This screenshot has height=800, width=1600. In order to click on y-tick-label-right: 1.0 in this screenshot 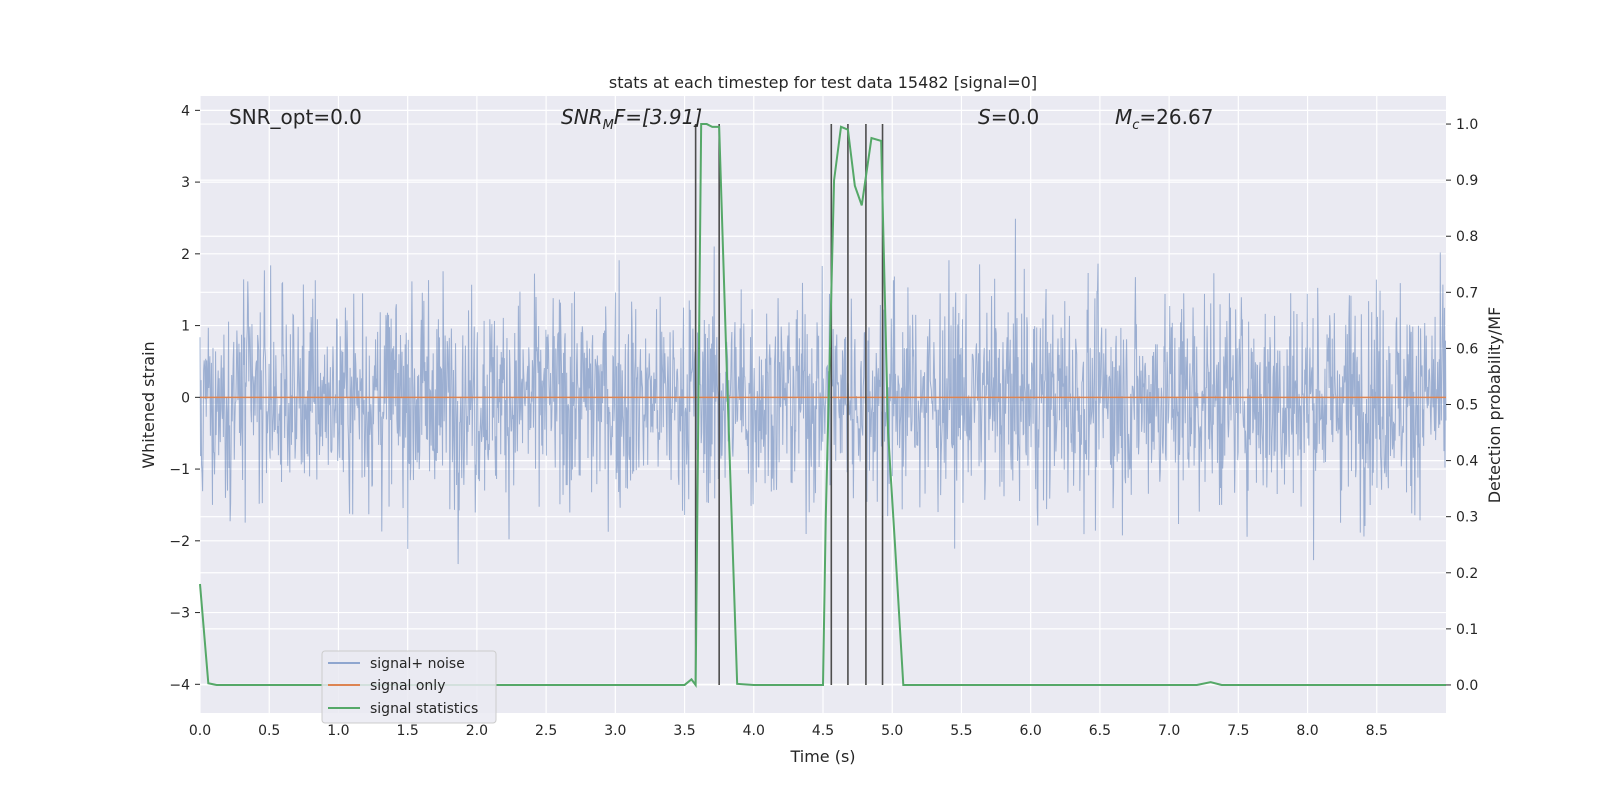, I will do `click(1467, 125)`.